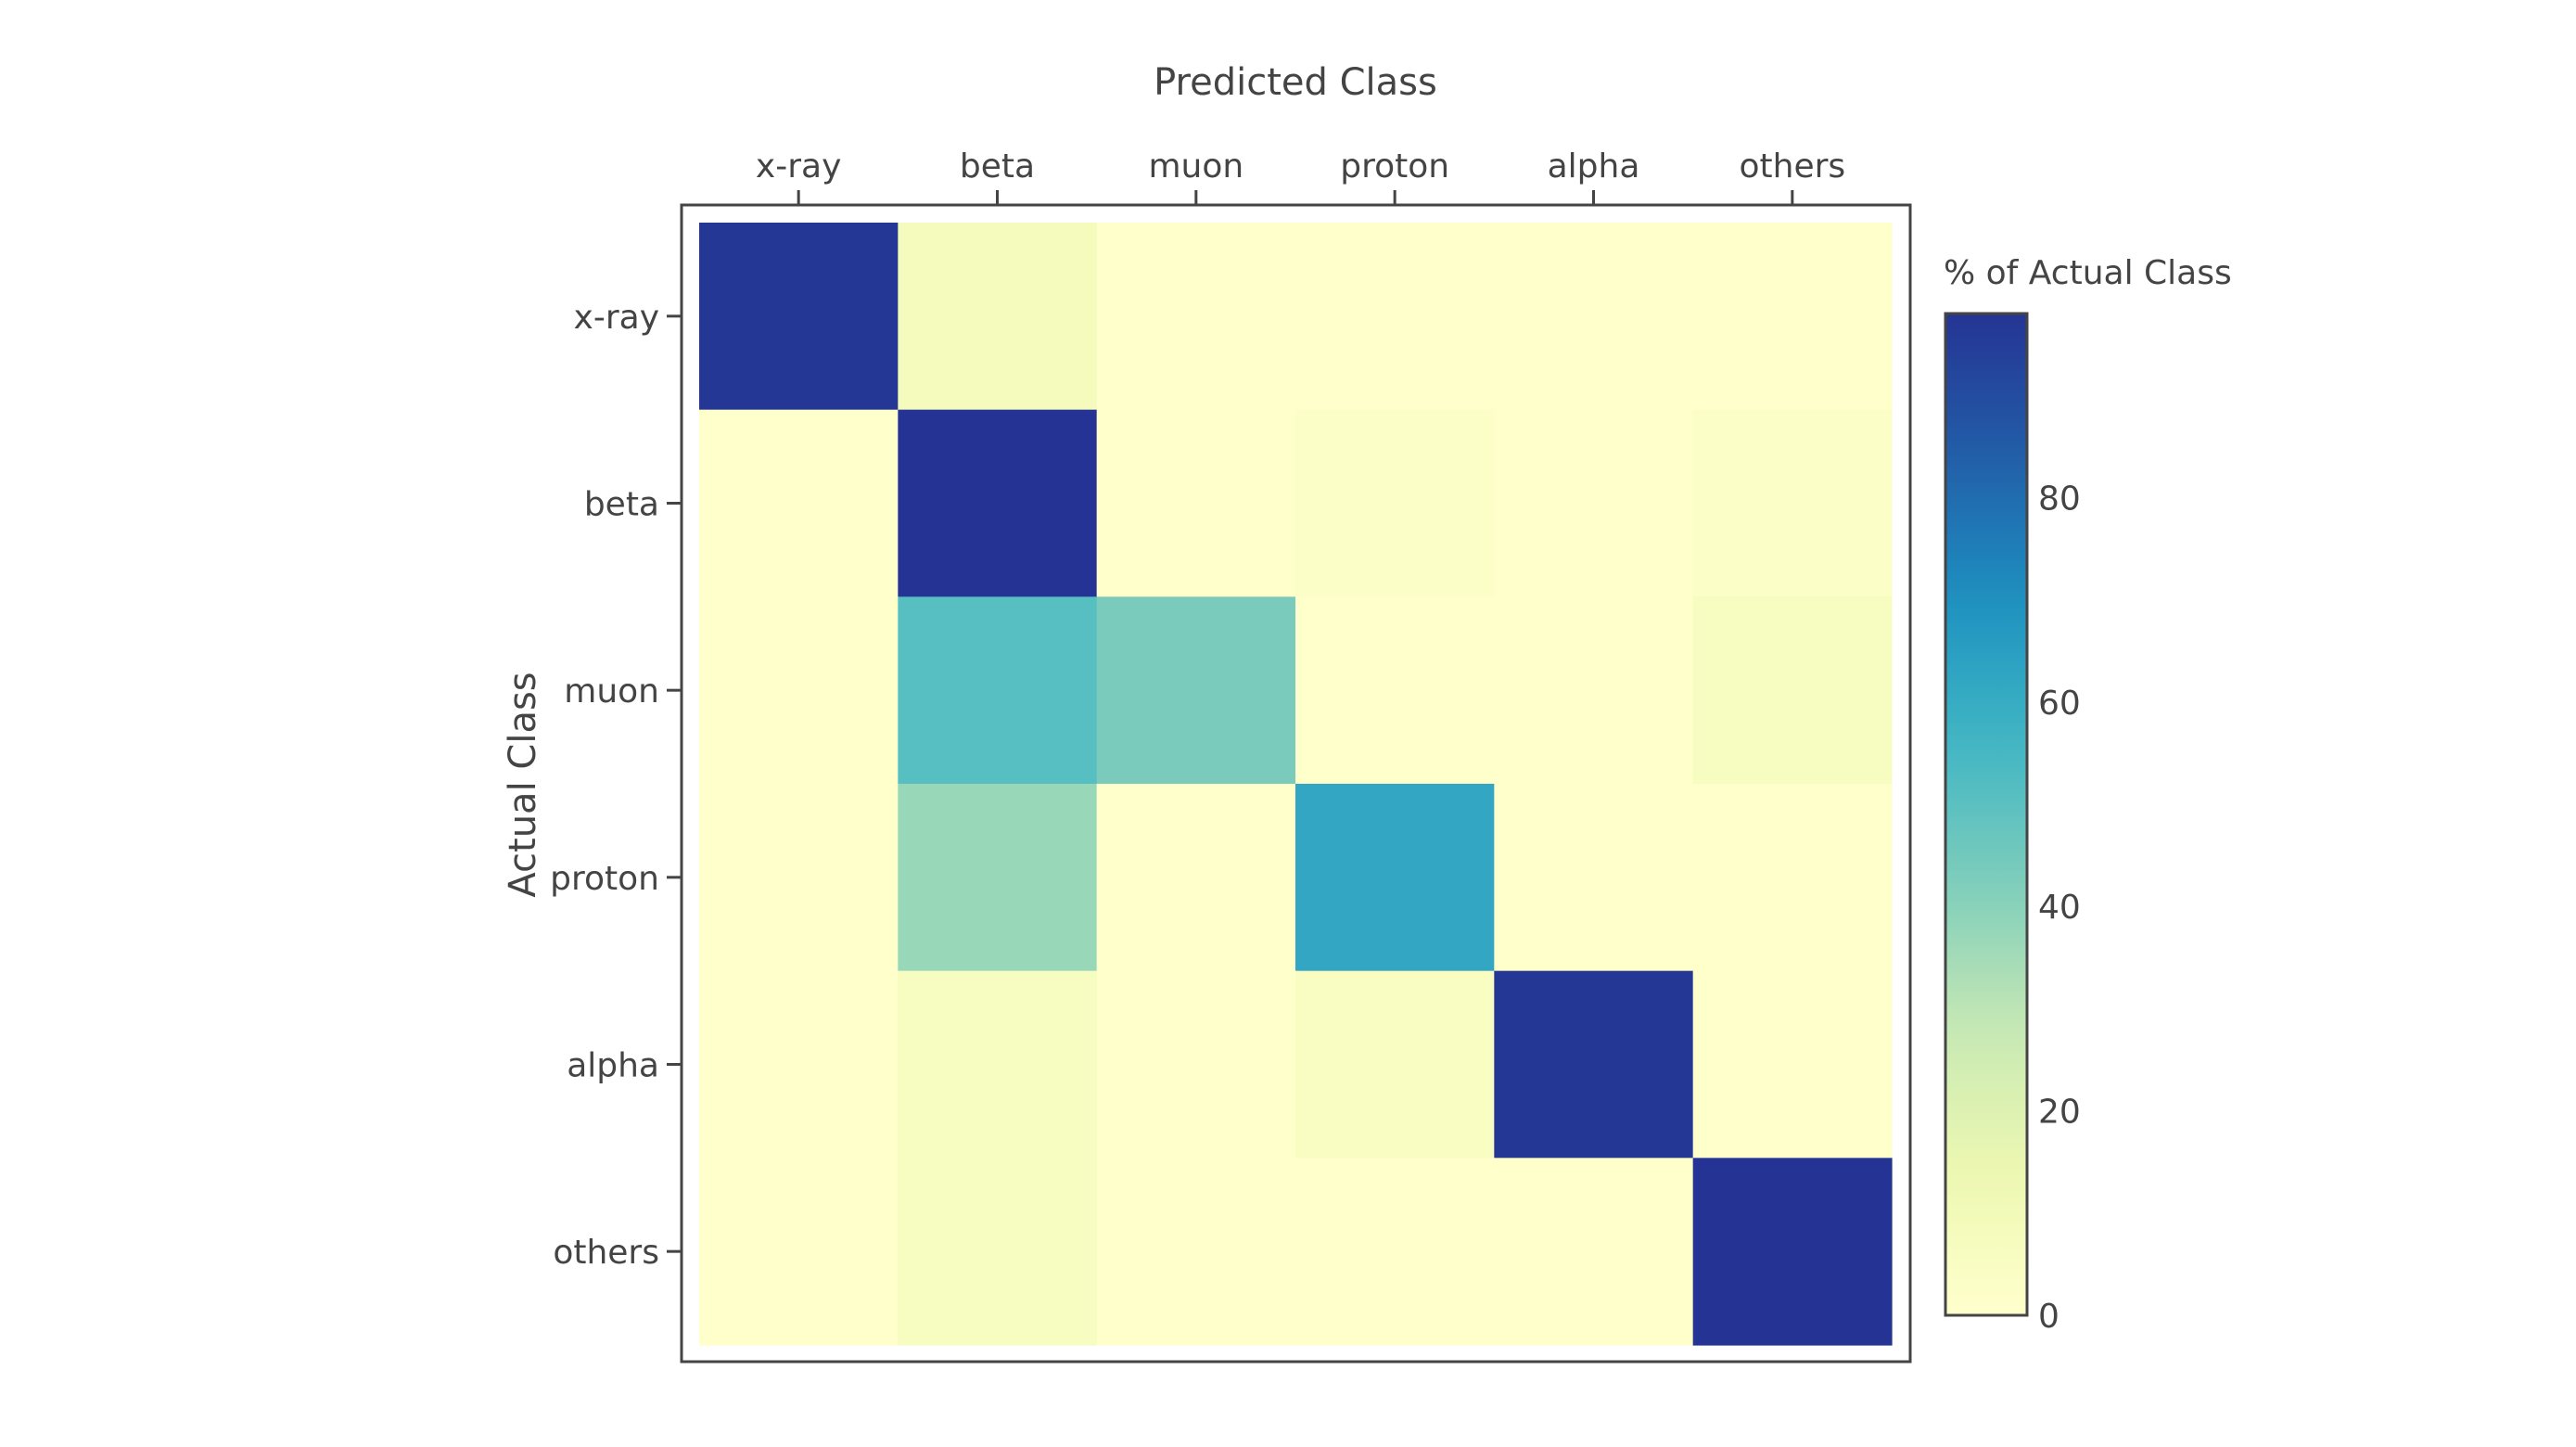  I want to click on y-tick-label: x-ray, so click(616, 318).